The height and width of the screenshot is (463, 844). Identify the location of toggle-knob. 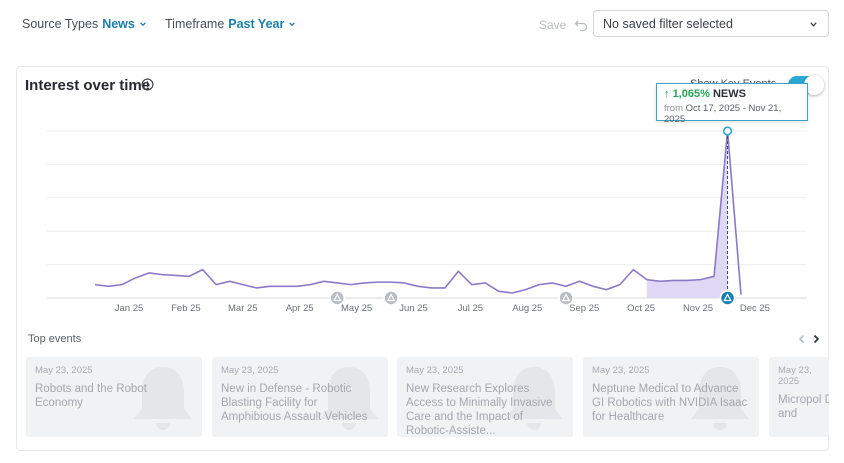
(814, 85).